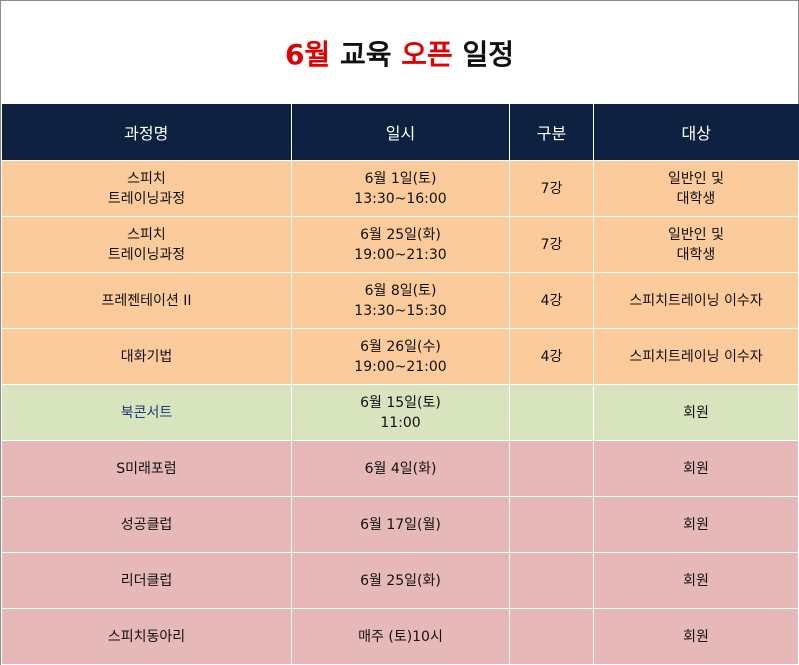  I want to click on header-date: 일시, so click(400, 132).